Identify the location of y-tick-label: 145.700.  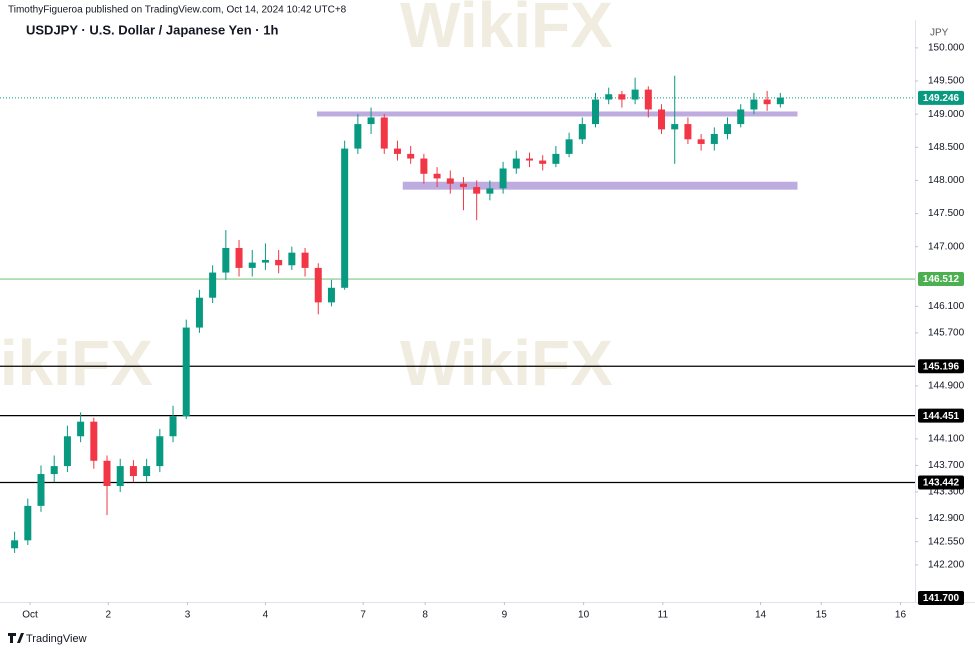
(946, 333).